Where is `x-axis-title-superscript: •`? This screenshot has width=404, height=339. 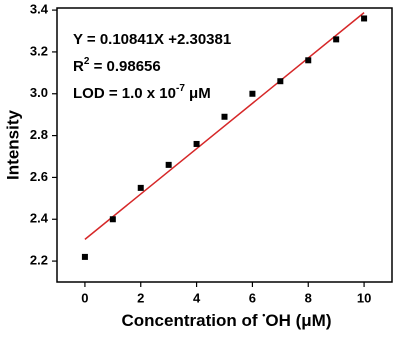 x-axis-title-superscript: • is located at coordinates (263, 315).